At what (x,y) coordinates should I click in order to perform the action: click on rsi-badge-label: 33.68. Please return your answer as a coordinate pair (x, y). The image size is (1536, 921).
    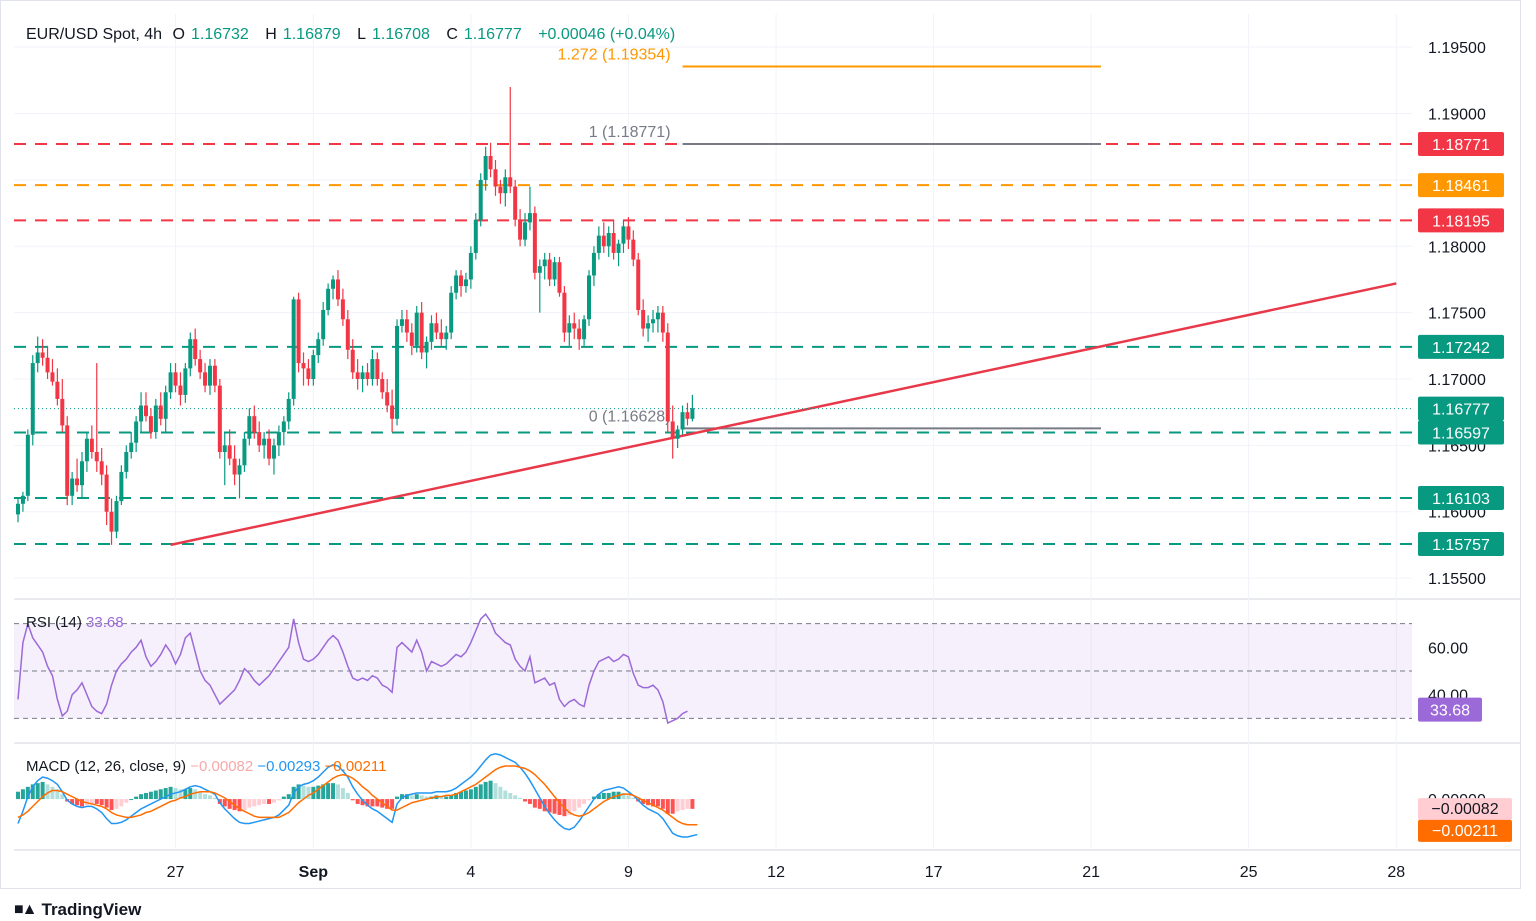
    Looking at the image, I should click on (1450, 711).